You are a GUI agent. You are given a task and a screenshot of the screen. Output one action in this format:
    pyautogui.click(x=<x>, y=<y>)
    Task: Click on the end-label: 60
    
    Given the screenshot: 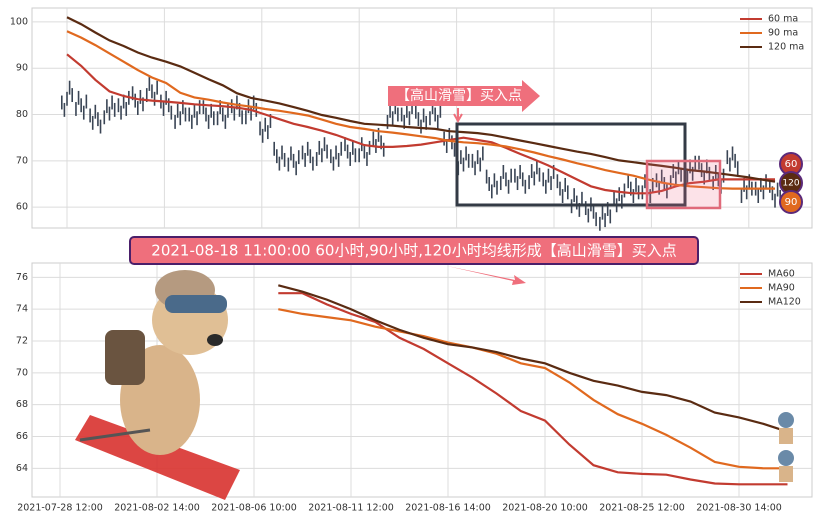 What is the action you would take?
    pyautogui.click(x=791, y=164)
    